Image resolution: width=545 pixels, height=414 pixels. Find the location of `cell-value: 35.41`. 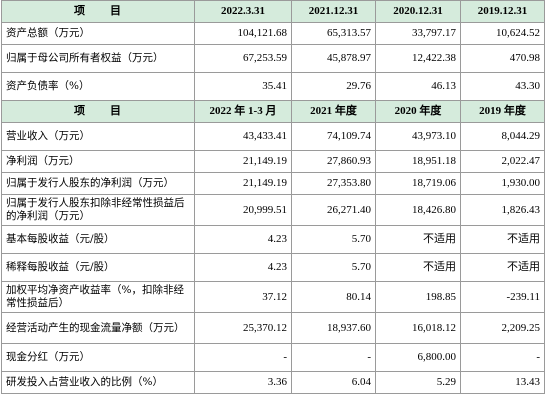

cell-value: 35.41 is located at coordinates (243, 86).